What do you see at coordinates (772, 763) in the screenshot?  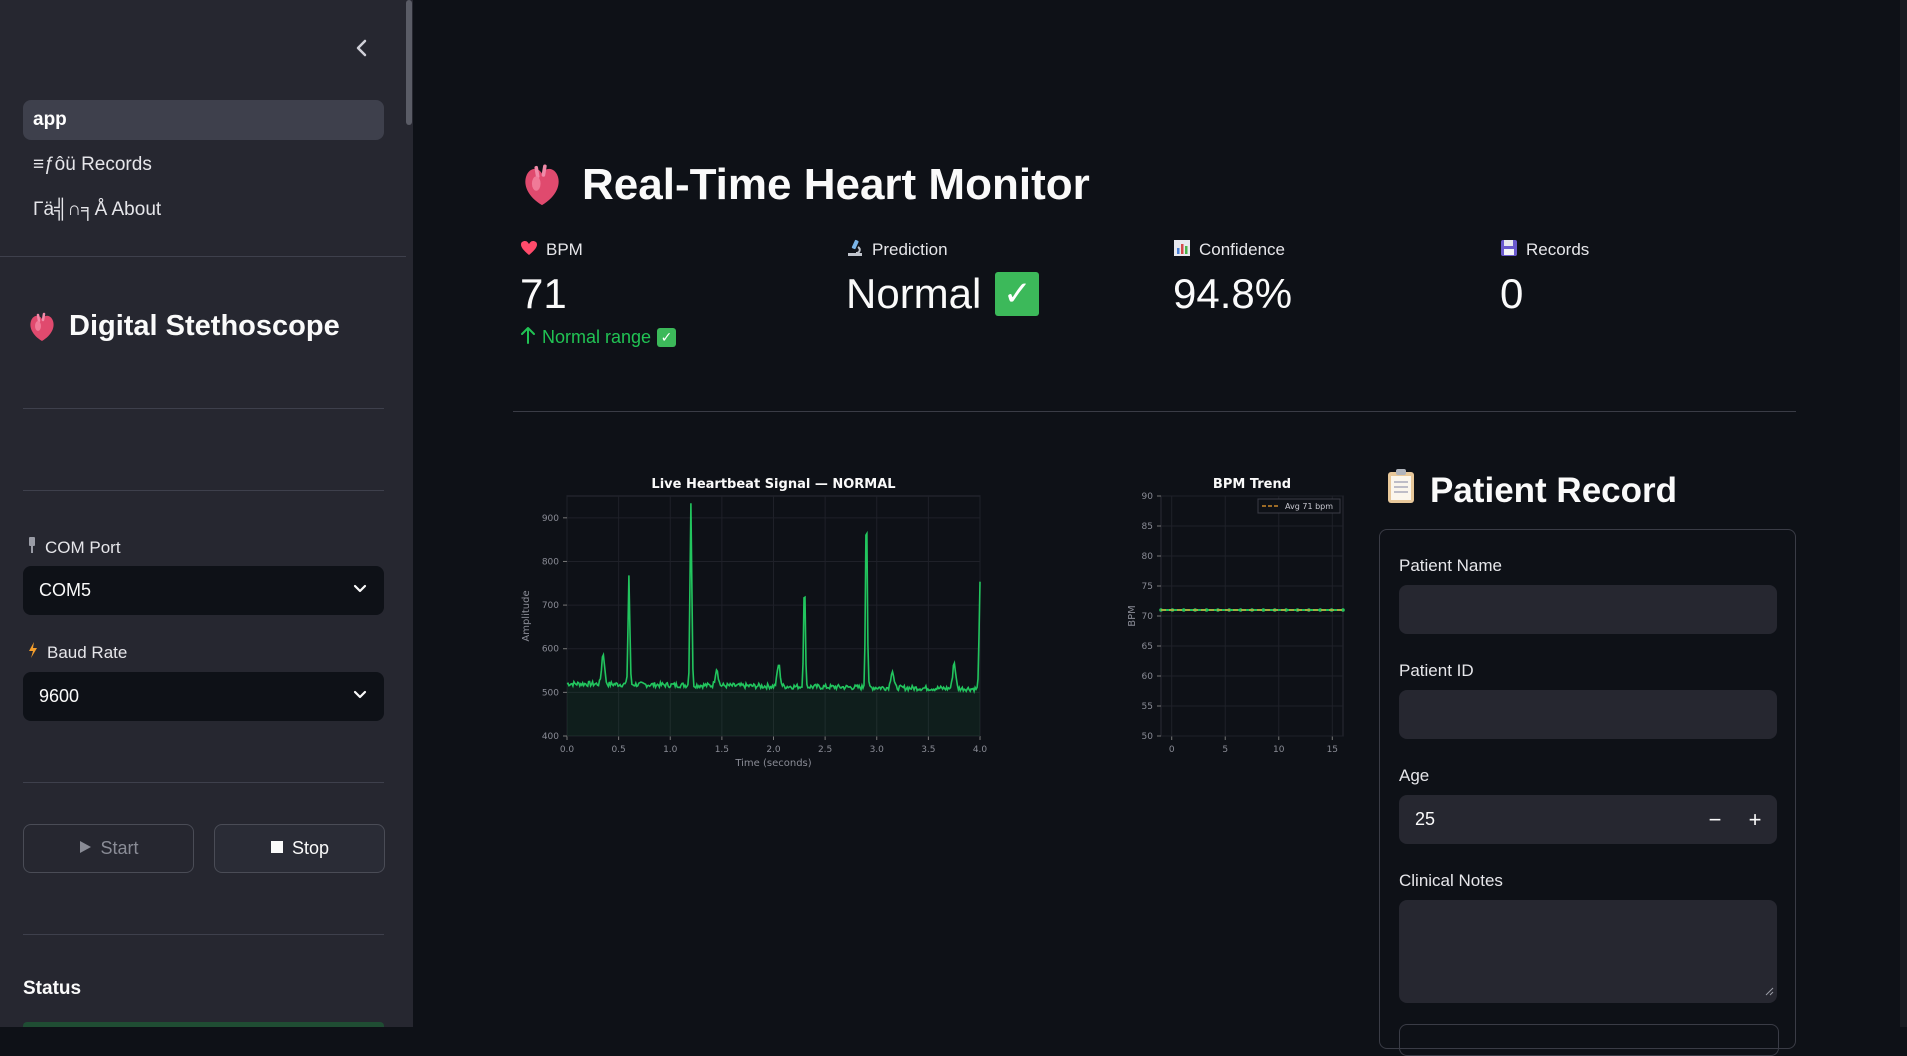 I see `x-axis-label: Time (seconds)` at bounding box center [772, 763].